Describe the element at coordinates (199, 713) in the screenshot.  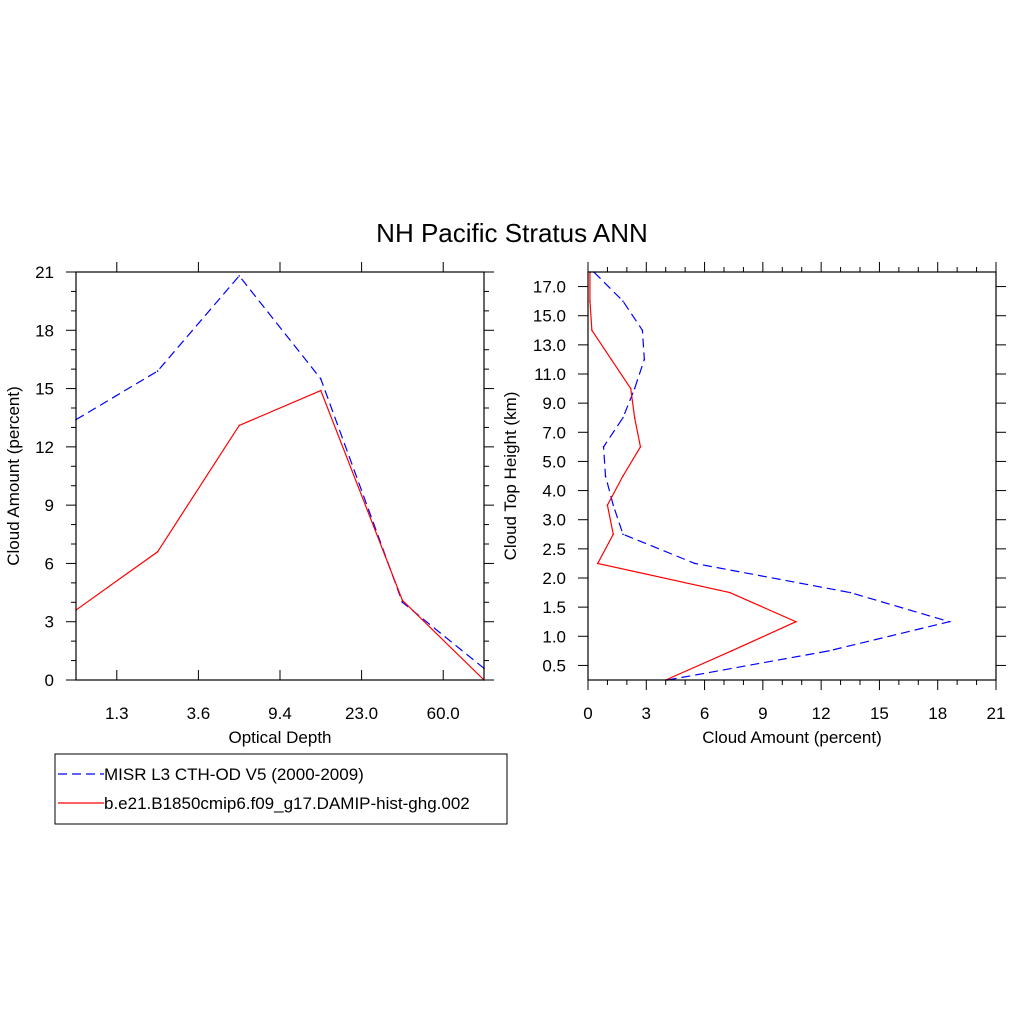
I see `left-x-tick-label-1: 3.6` at that location.